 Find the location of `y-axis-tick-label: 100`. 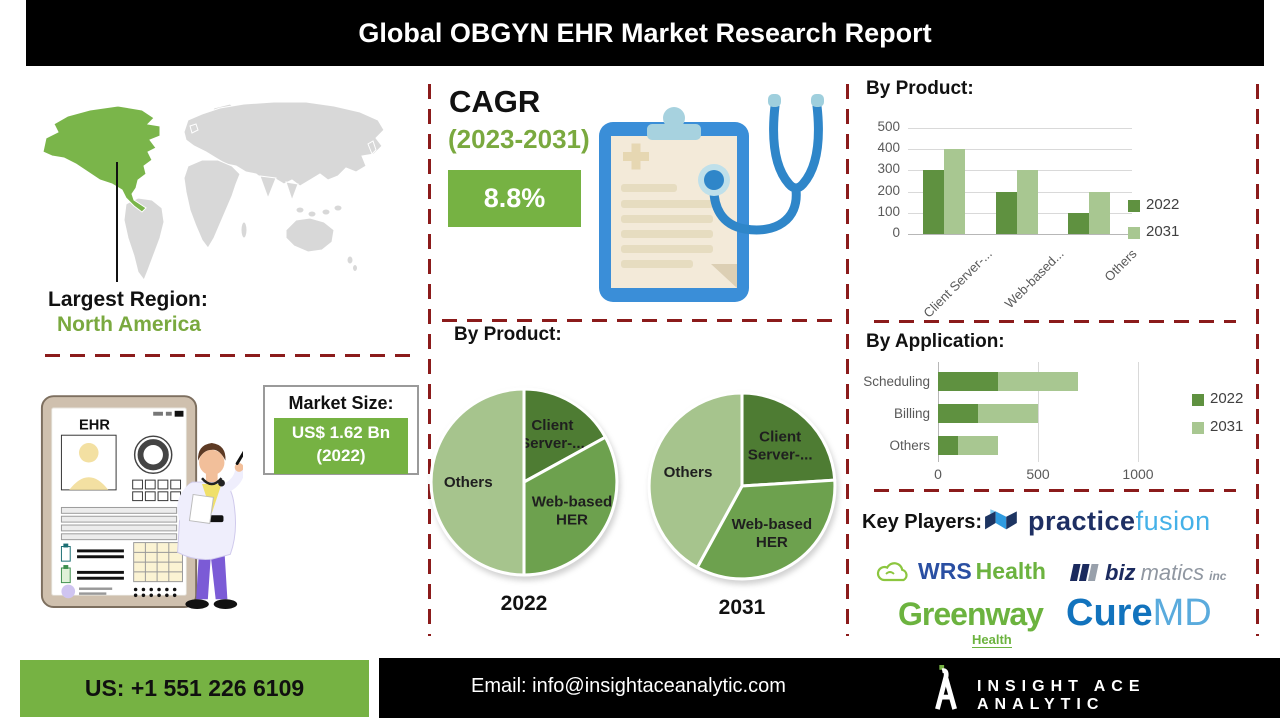

y-axis-tick-label: 100 is located at coordinates (888, 211).